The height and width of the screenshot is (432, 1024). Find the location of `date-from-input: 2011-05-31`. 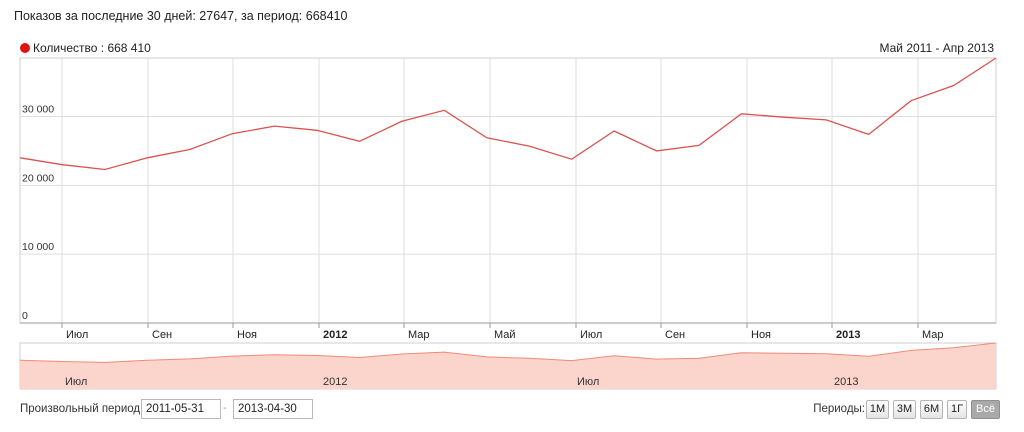

date-from-input: 2011-05-31 is located at coordinates (181, 409).